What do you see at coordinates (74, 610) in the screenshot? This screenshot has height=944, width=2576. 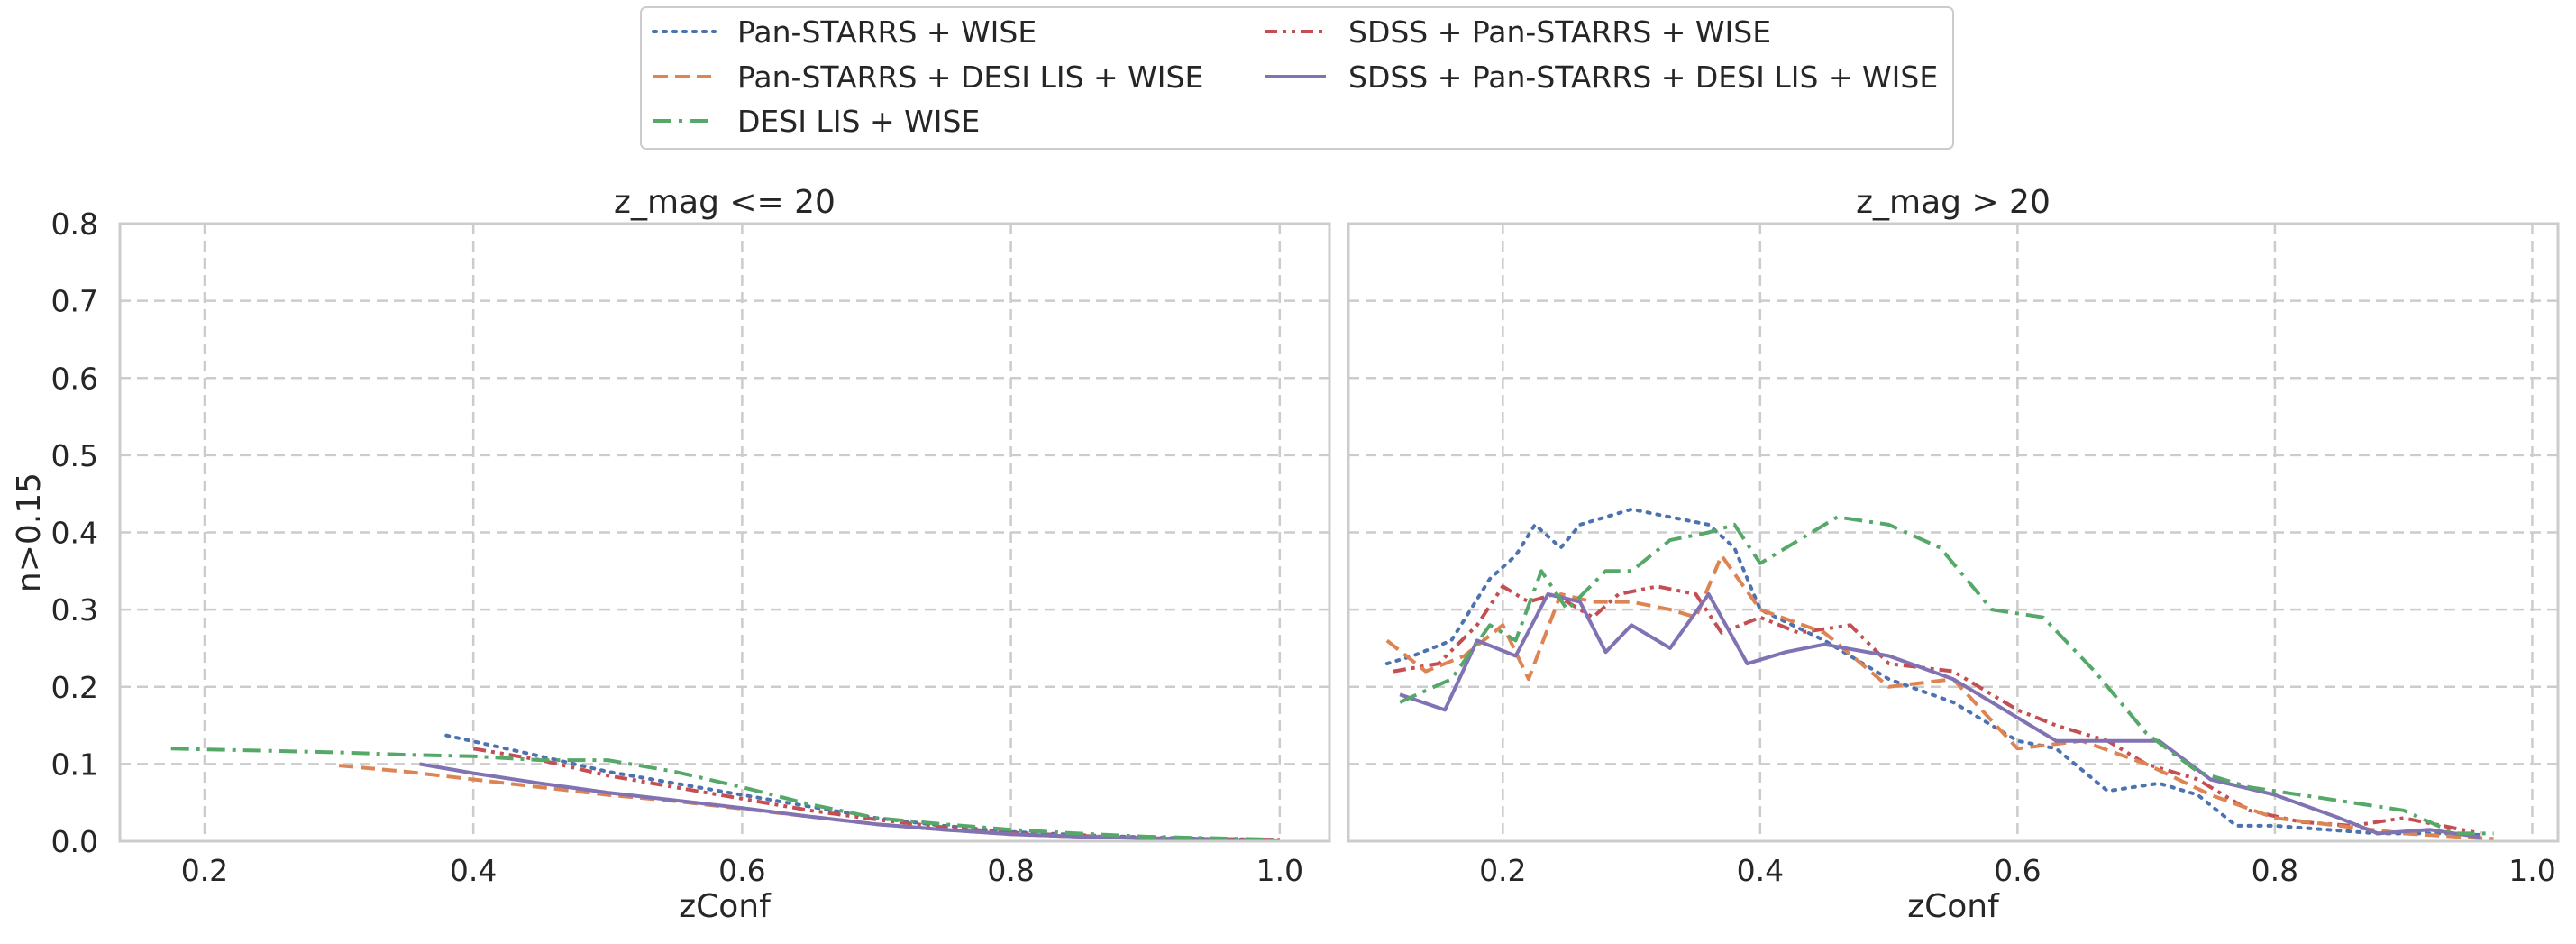 I see `y-tick-label: 0.3` at bounding box center [74, 610].